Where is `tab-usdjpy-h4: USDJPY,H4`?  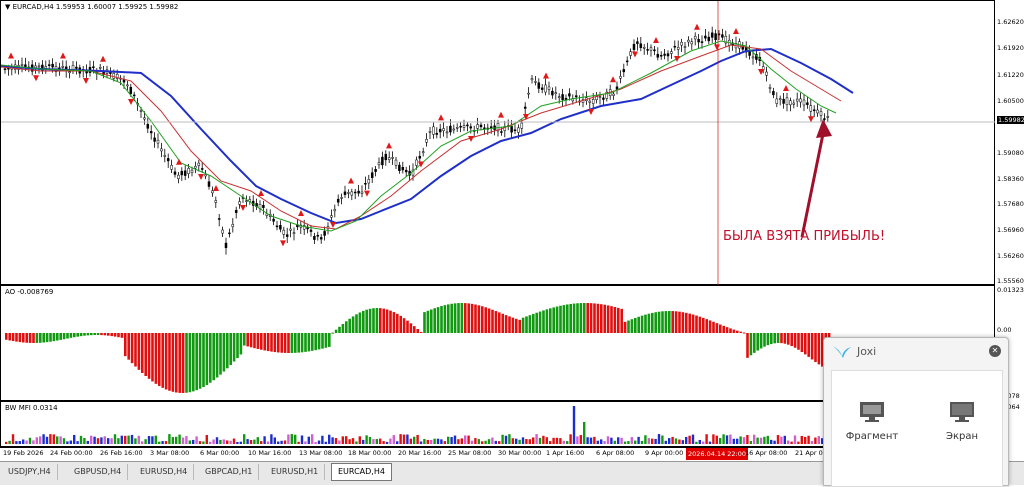
tab-usdjpy-h4: USDJPY,H4 is located at coordinates (30, 472).